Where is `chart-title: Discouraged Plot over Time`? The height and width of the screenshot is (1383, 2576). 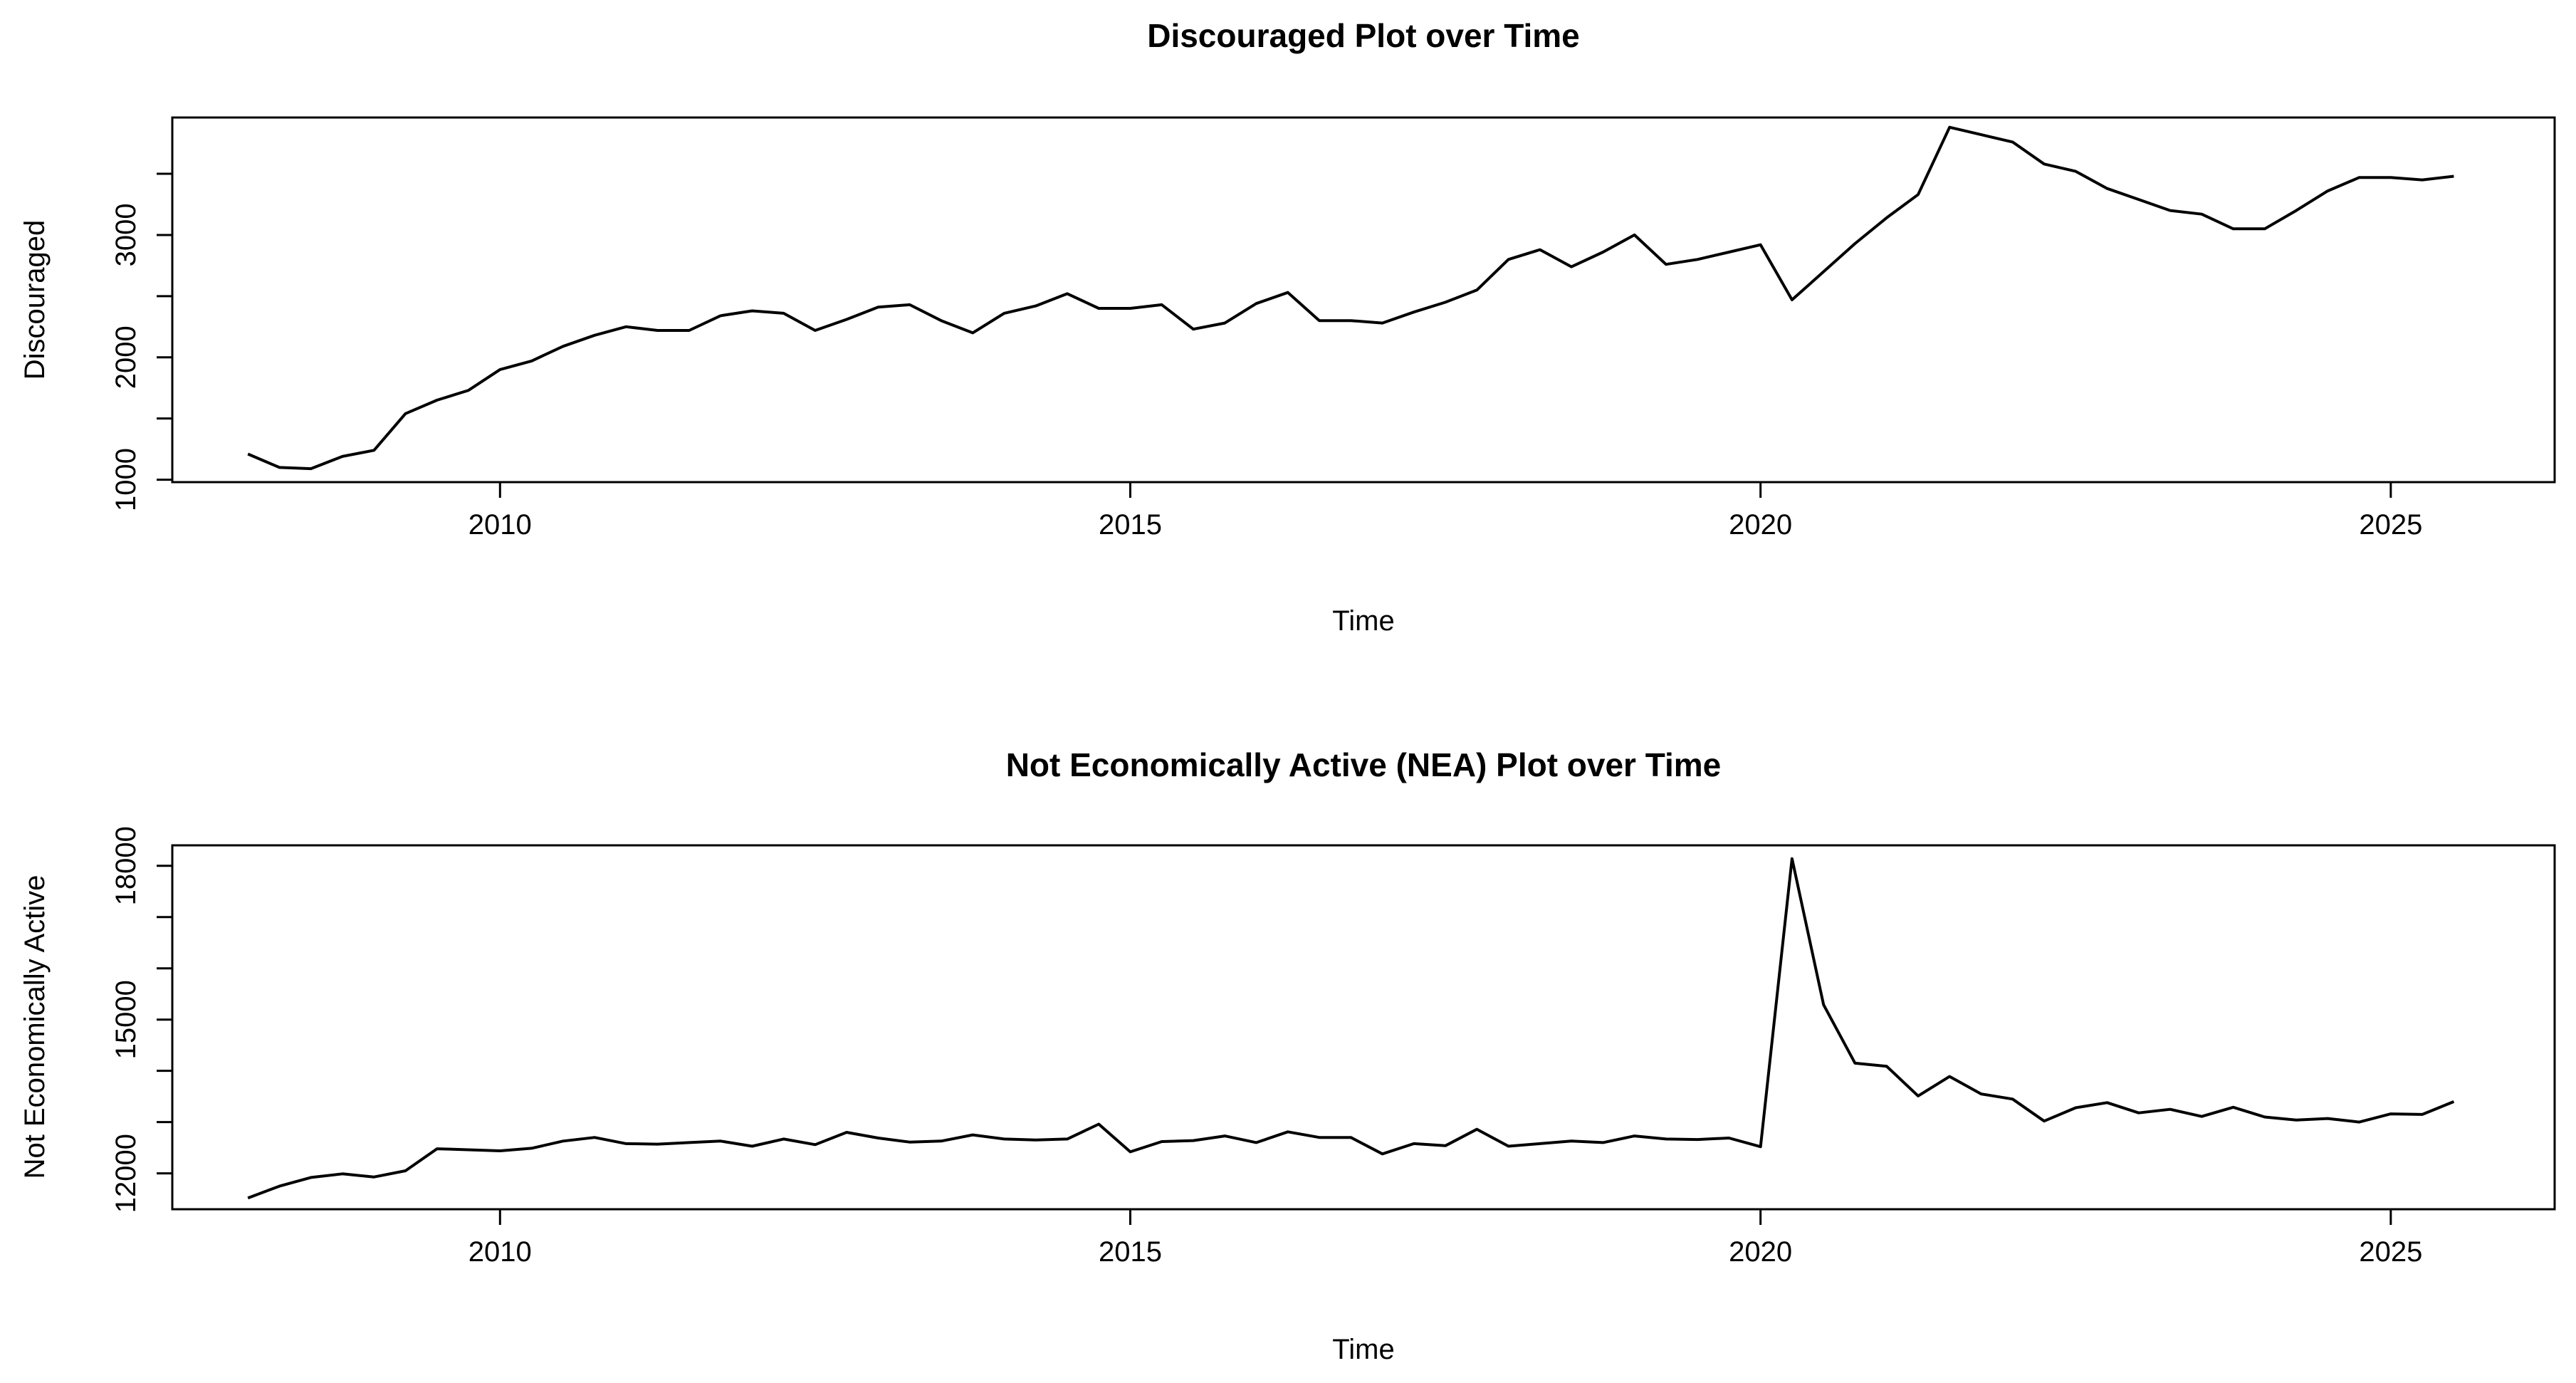
chart-title: Discouraged Plot over Time is located at coordinates (1363, 35).